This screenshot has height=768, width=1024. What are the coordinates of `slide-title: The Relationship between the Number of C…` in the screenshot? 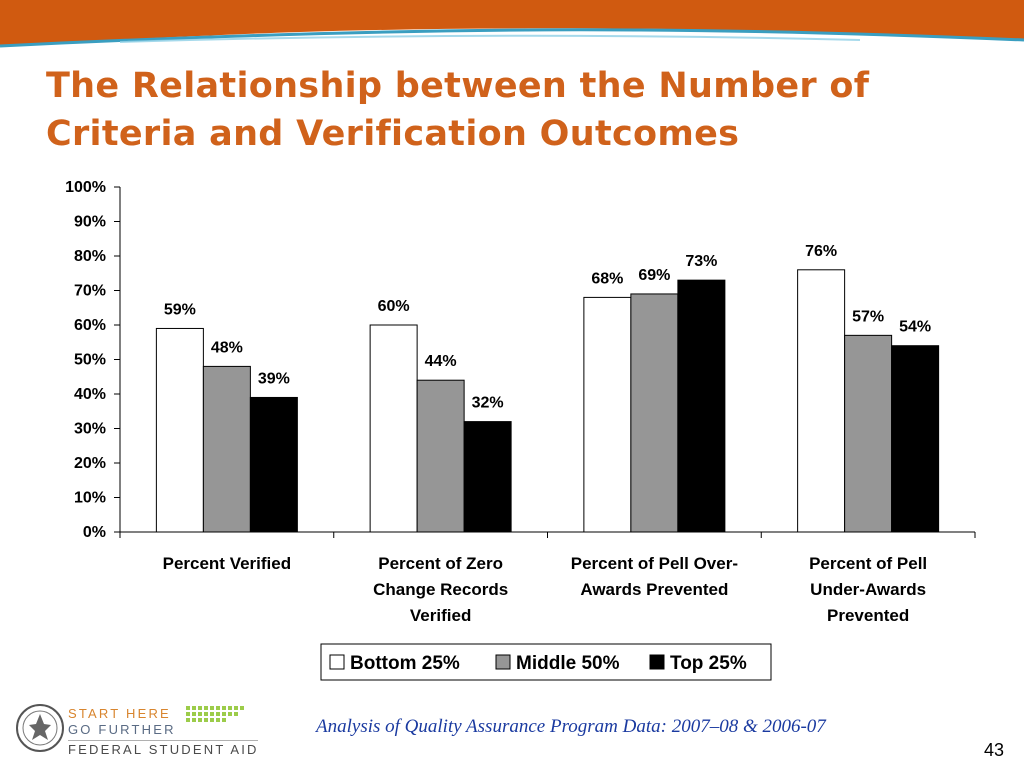 It's located at (458, 110).